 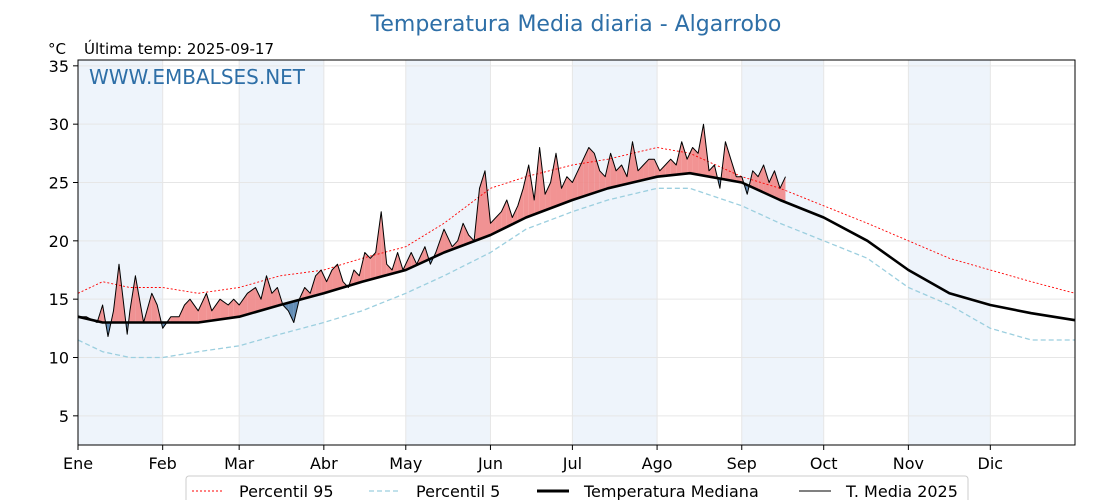 I want to click on y-tick-label: 20, so click(x=59, y=241).